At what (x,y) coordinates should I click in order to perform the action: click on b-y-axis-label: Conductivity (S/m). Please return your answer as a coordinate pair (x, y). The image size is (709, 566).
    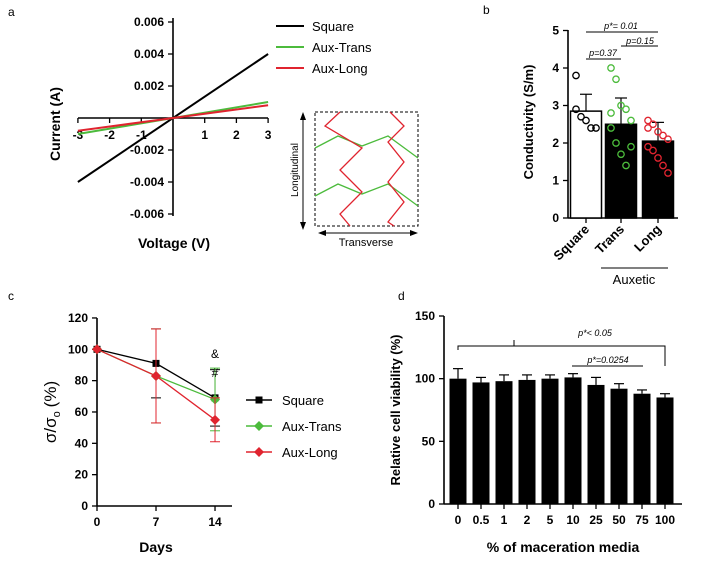
    Looking at the image, I should click on (528, 122).